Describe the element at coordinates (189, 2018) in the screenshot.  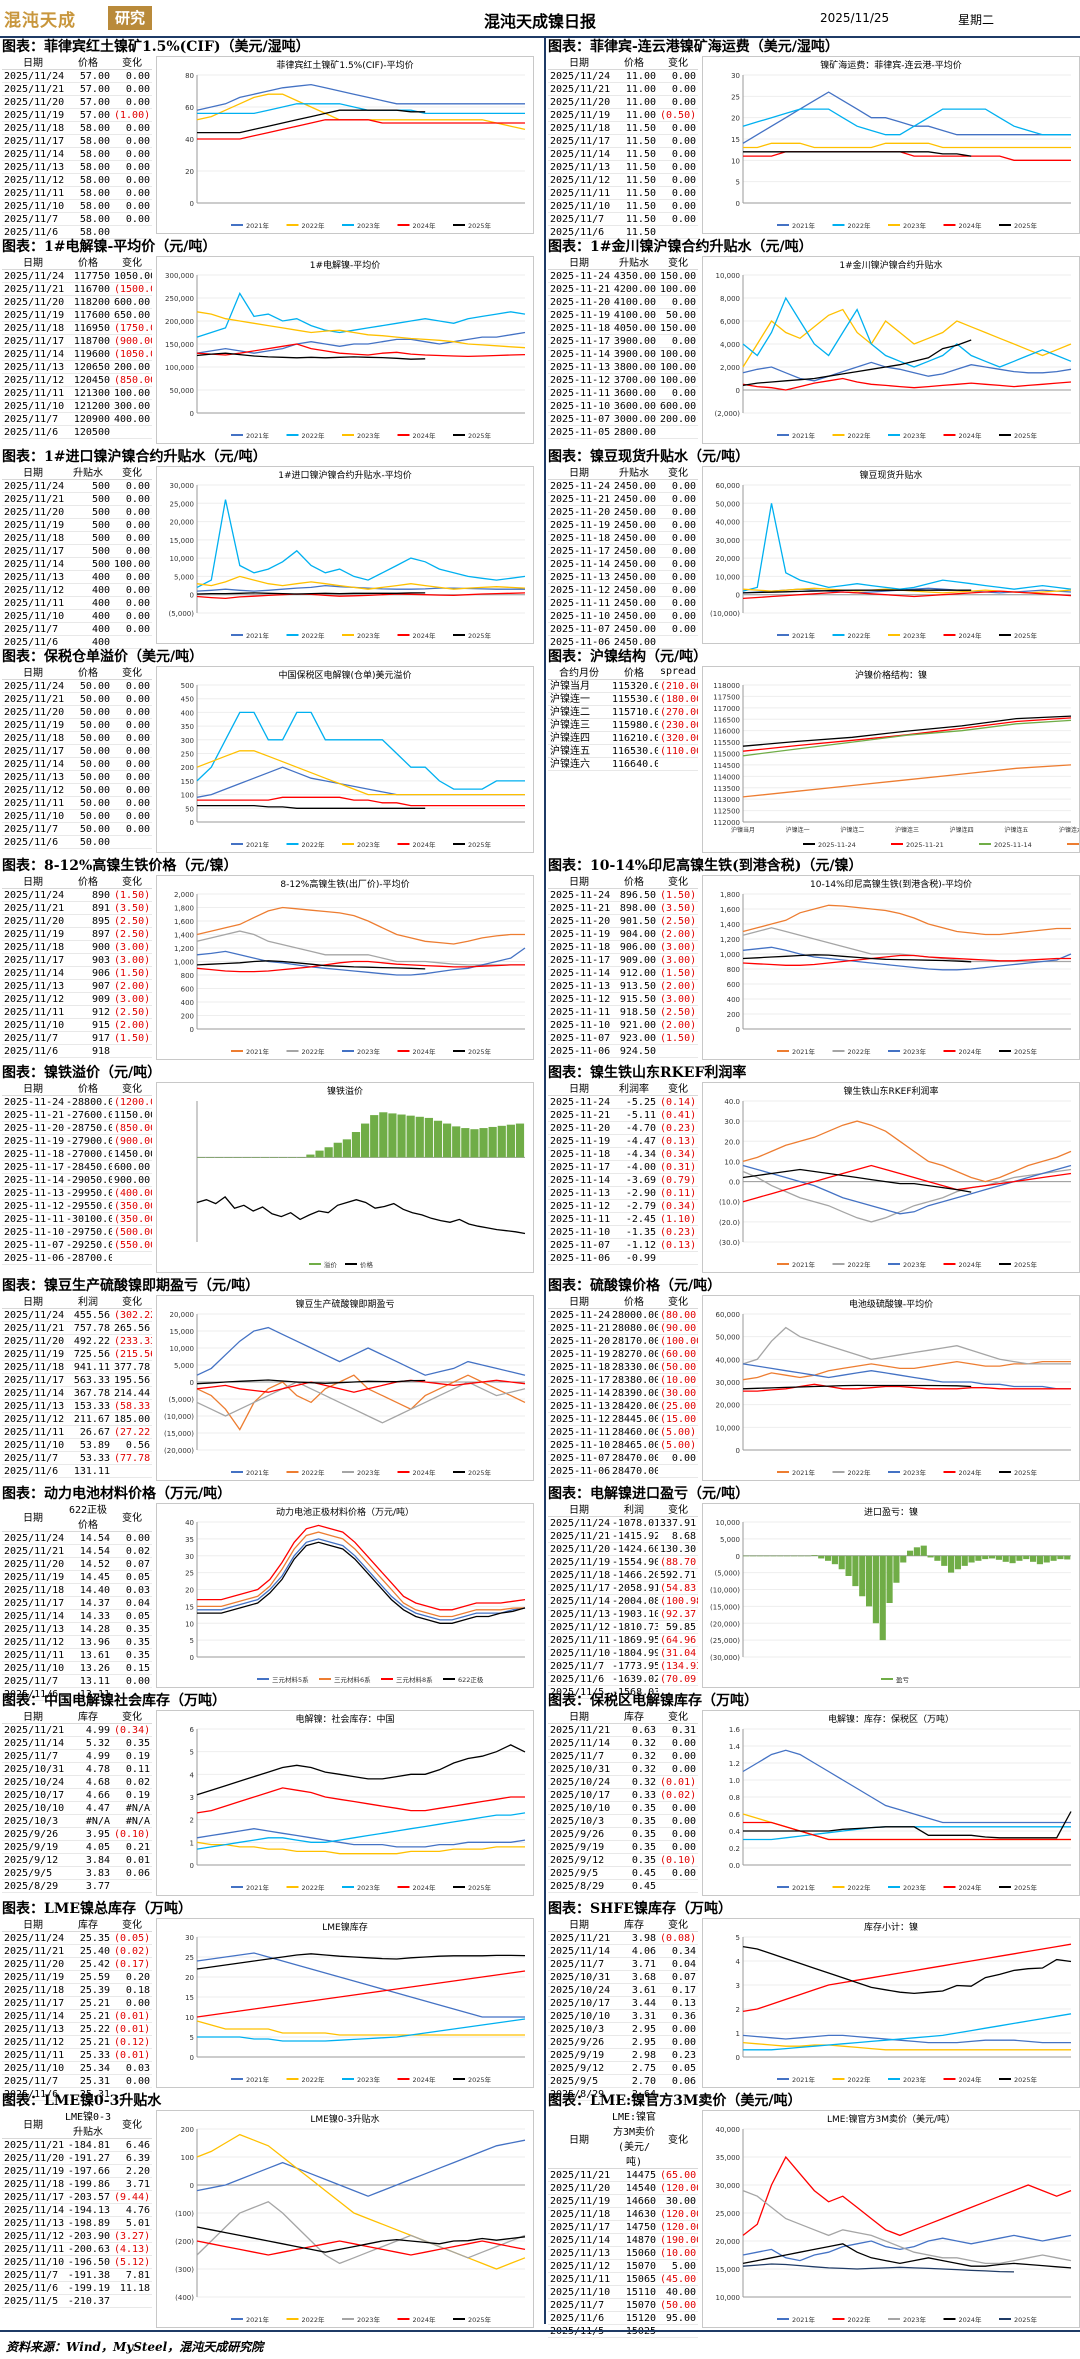
I see `y-tick-label: 10` at that location.